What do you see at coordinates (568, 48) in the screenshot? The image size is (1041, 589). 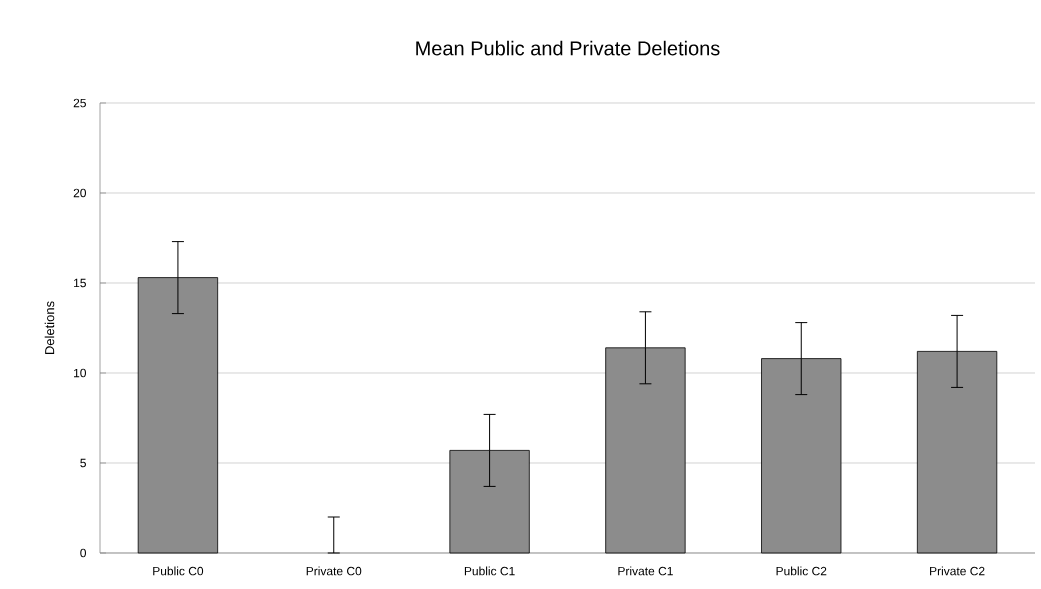 I see `chart-title: Mean Public and Private Deletions` at bounding box center [568, 48].